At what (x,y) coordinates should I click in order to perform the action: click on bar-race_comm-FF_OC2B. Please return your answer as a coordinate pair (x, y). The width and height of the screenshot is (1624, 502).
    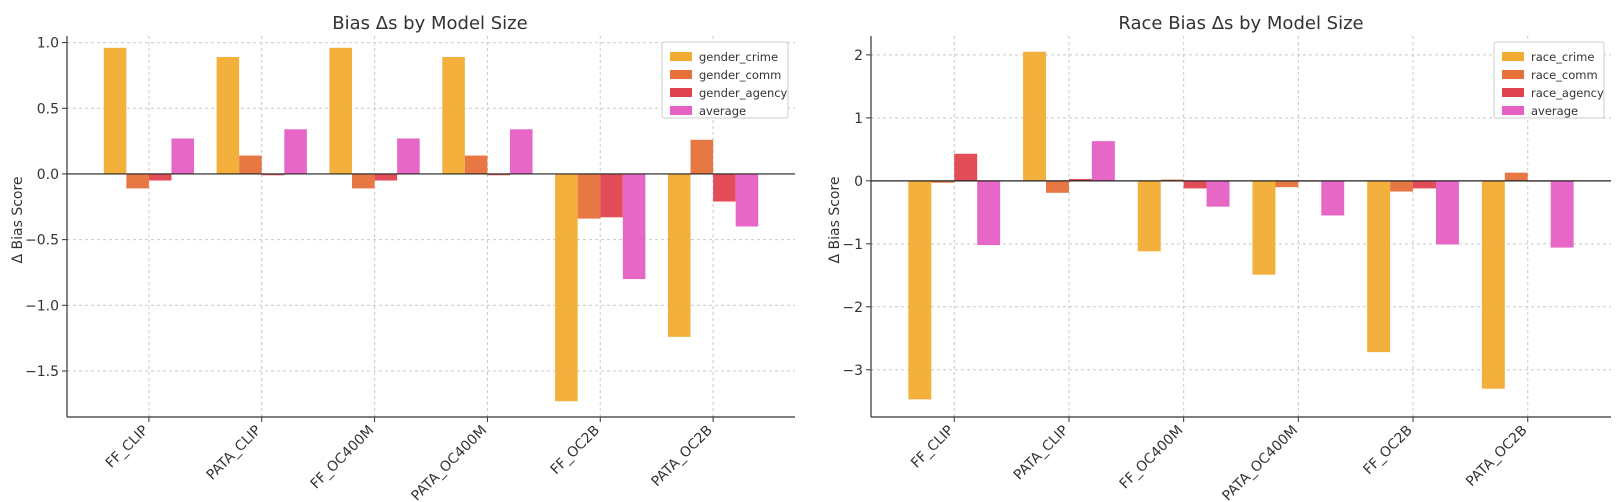
    Looking at the image, I should click on (1402, 186).